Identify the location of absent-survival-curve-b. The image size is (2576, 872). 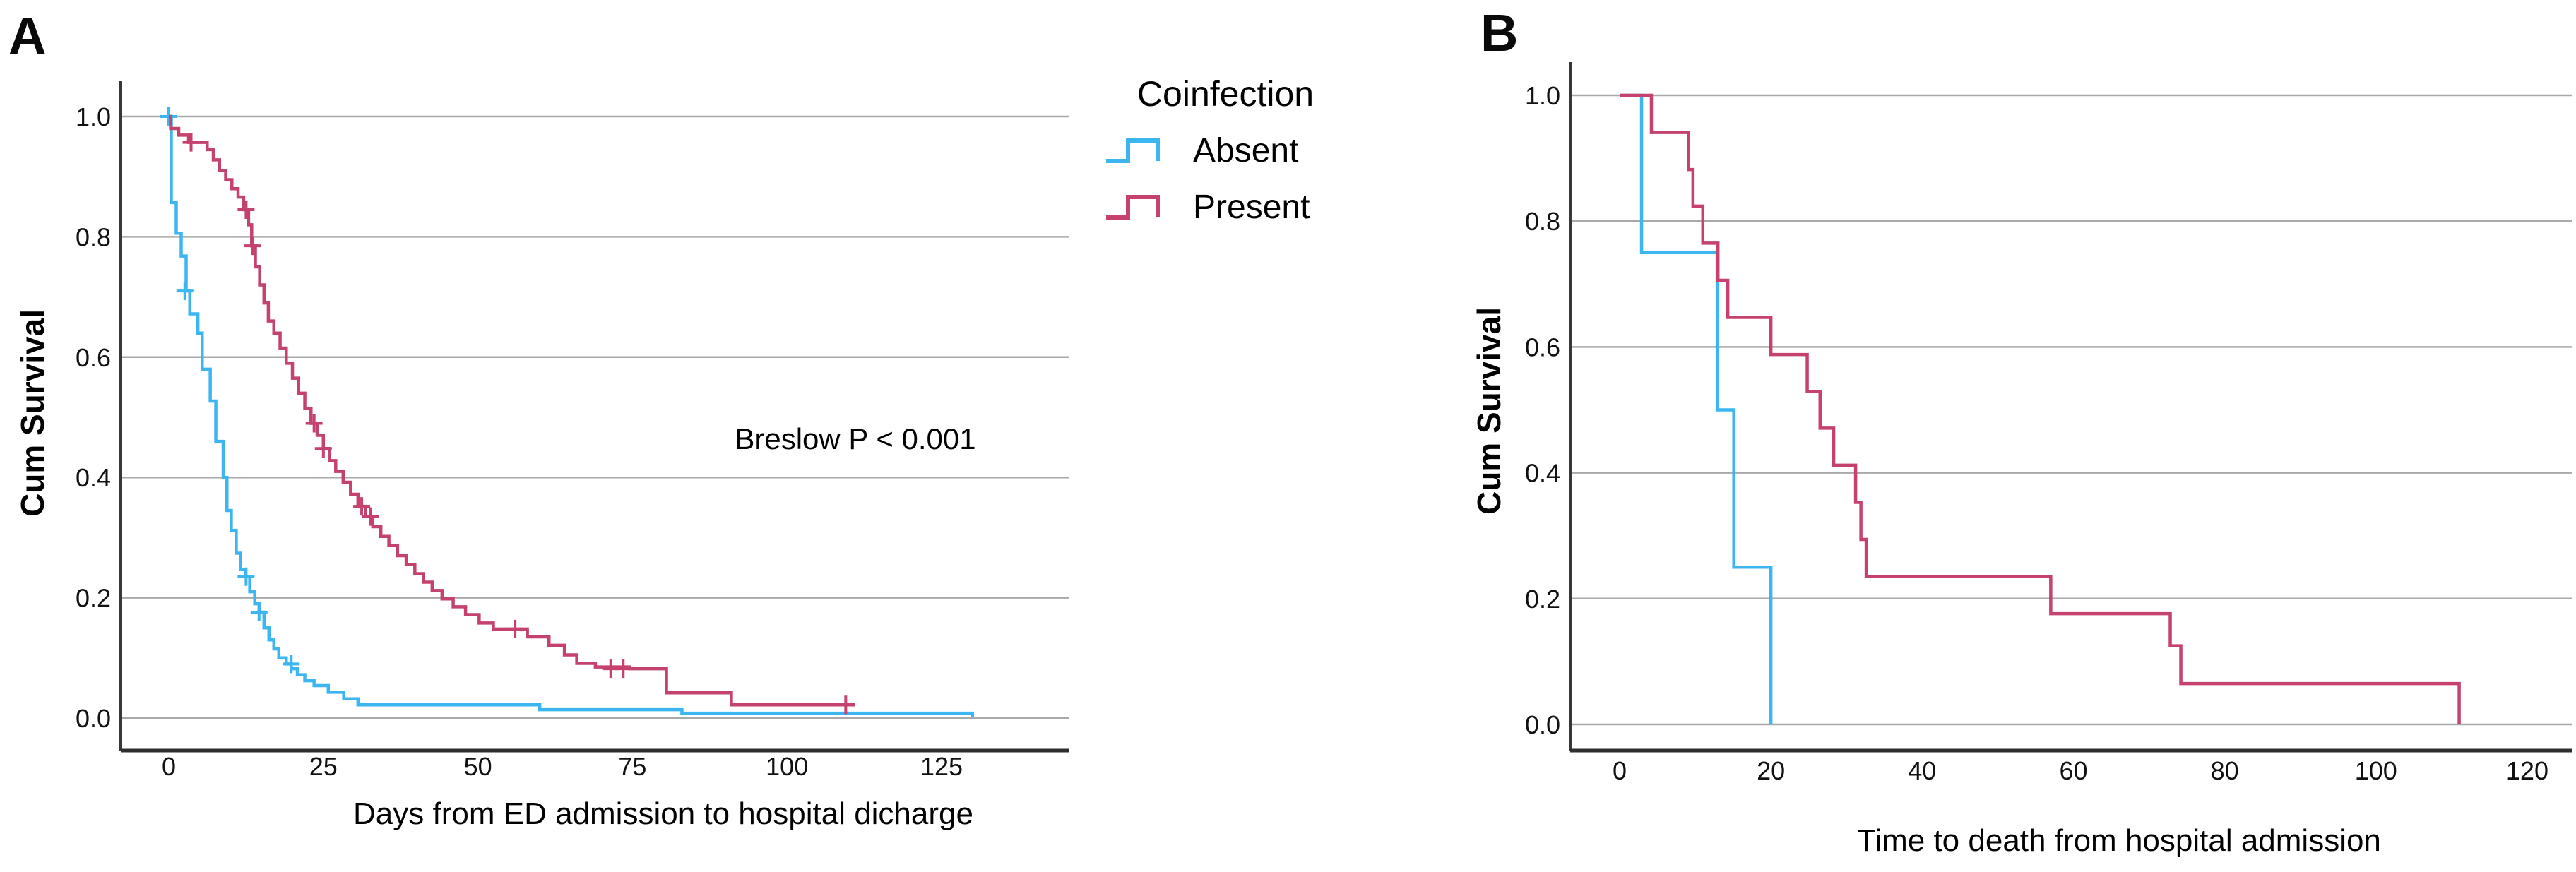
(1696, 408).